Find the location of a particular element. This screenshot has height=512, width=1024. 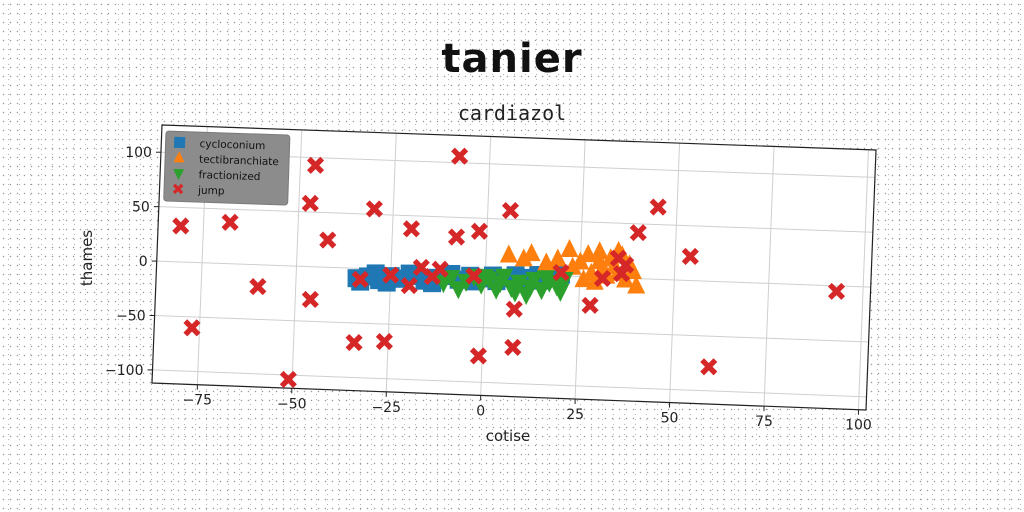

x-tick-label: 100 is located at coordinates (858, 426).